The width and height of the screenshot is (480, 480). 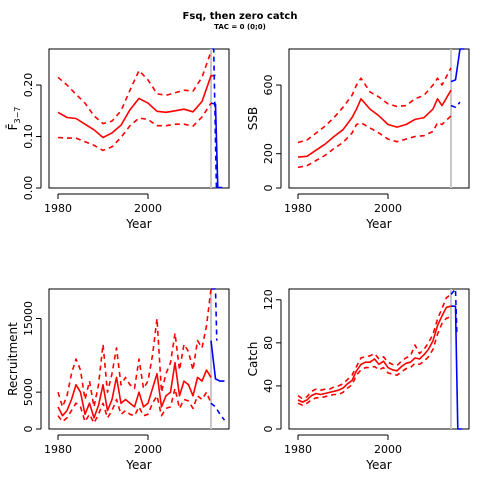 What do you see at coordinates (253, 118) in the screenshot?
I see `ssb-y-axis-label: SSB` at bounding box center [253, 118].